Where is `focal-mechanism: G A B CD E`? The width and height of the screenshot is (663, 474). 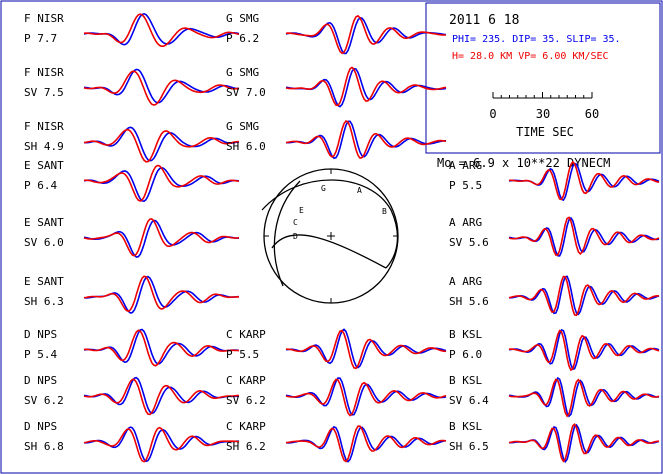 focal-mechanism: G A B CD E is located at coordinates (330, 236).